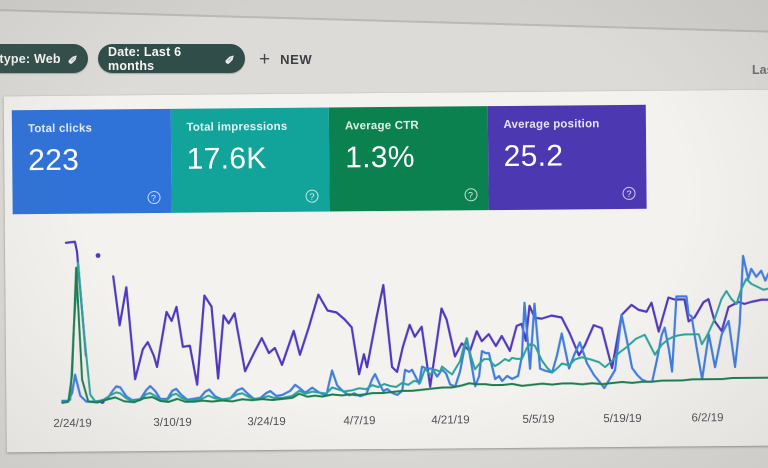  I want to click on x-axis-tick-label: 3/24/19, so click(266, 422).